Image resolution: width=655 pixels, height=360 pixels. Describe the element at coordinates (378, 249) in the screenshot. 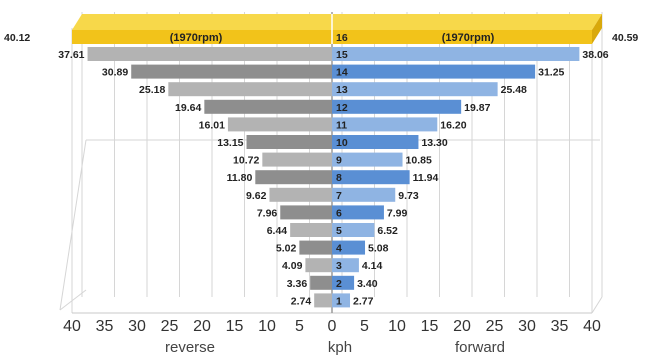

I see `forward-value-label: 5.08` at that location.